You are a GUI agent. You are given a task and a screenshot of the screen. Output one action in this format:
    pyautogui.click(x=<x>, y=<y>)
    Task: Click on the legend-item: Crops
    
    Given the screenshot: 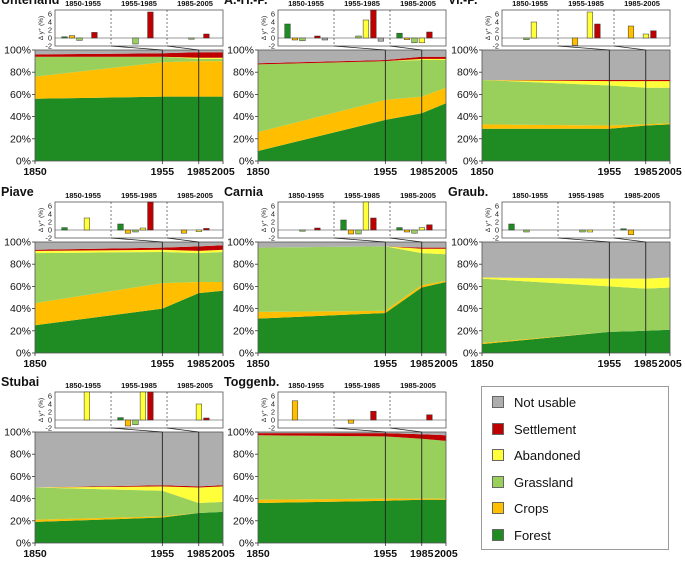 What is the action you would take?
    pyautogui.click(x=520, y=508)
    